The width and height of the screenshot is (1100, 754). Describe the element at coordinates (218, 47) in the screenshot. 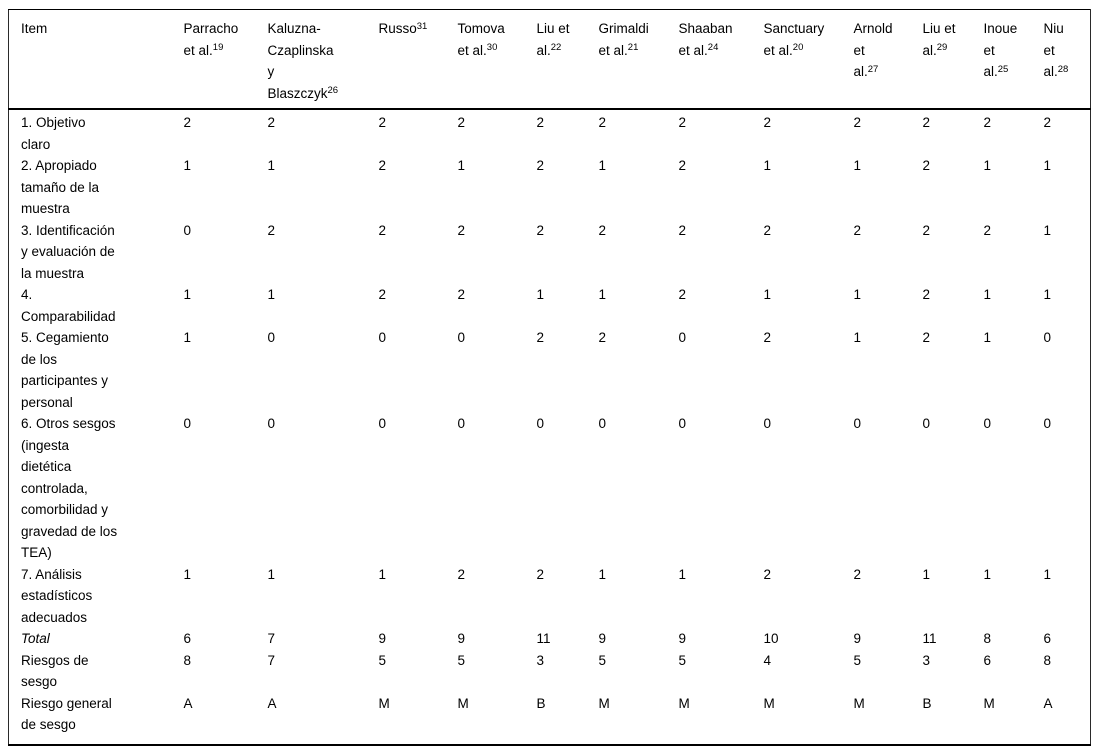

I see `citation-superscript: 19` at that location.